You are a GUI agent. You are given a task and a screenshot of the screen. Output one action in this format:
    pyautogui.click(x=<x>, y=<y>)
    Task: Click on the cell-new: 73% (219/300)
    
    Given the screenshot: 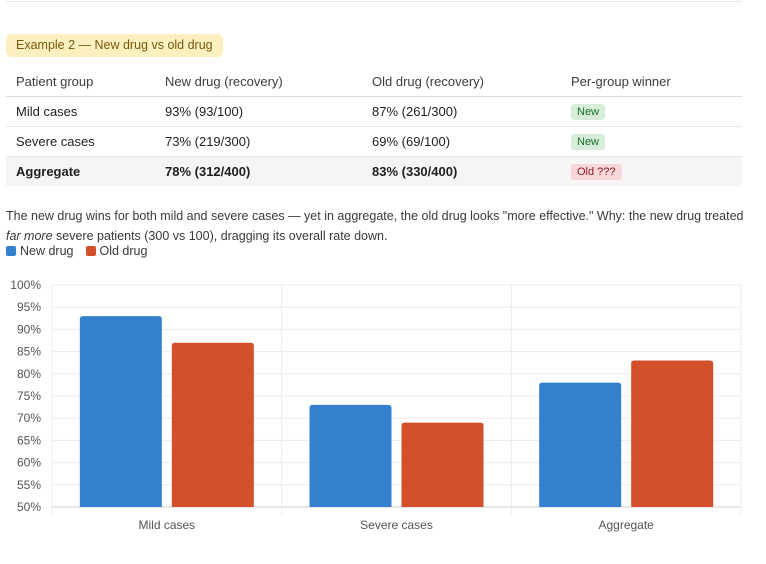 What is the action you would take?
    pyautogui.click(x=258, y=141)
    